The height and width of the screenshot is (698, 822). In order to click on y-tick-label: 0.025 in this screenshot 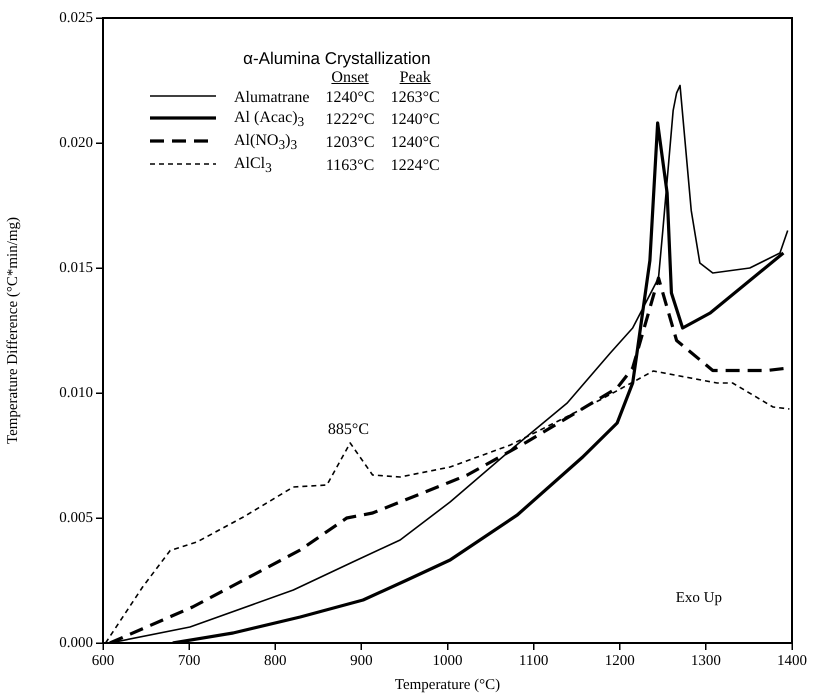, I will do `click(76, 18)`.